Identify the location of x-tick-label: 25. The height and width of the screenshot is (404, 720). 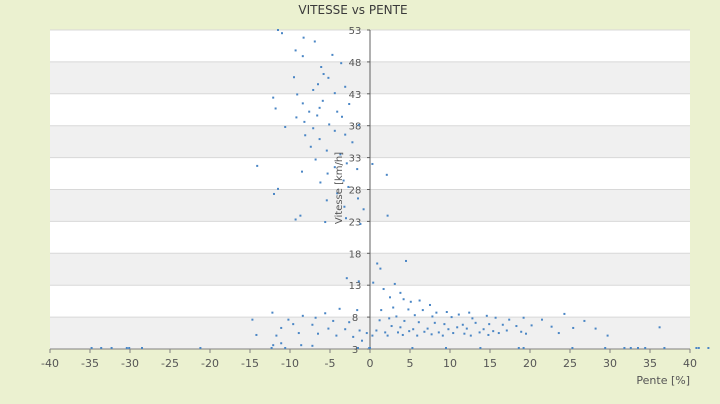
(570, 363).